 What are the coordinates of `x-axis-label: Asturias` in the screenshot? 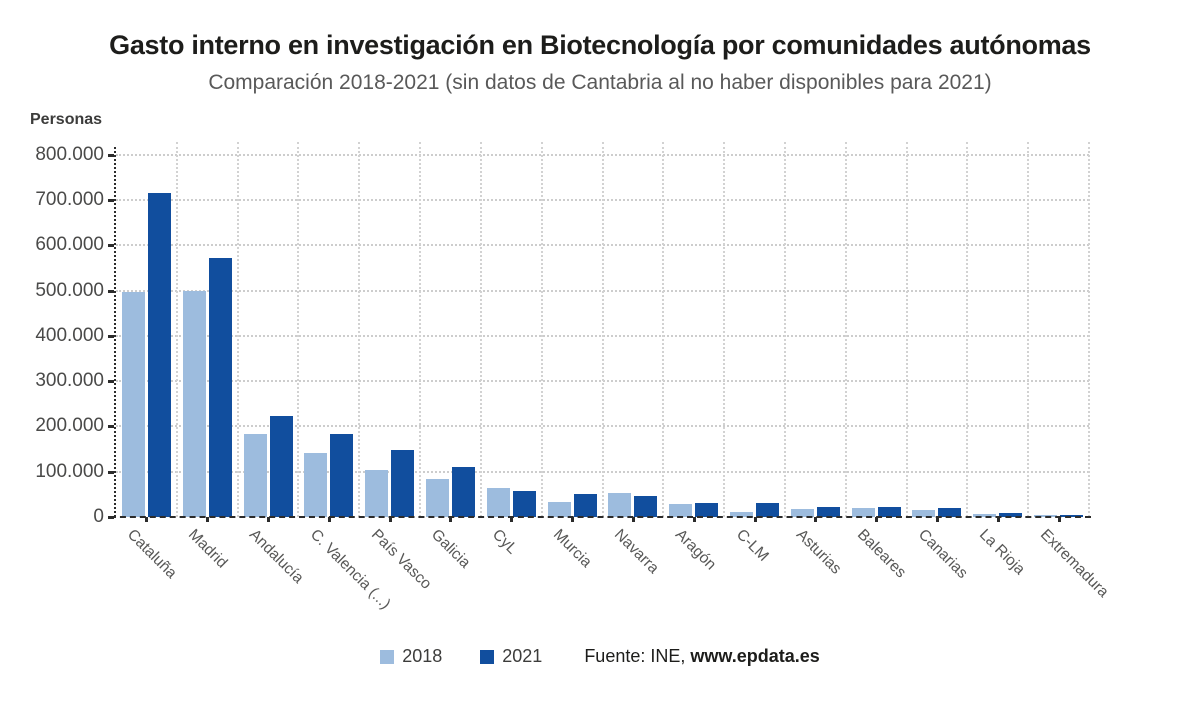 It's located at (819, 552).